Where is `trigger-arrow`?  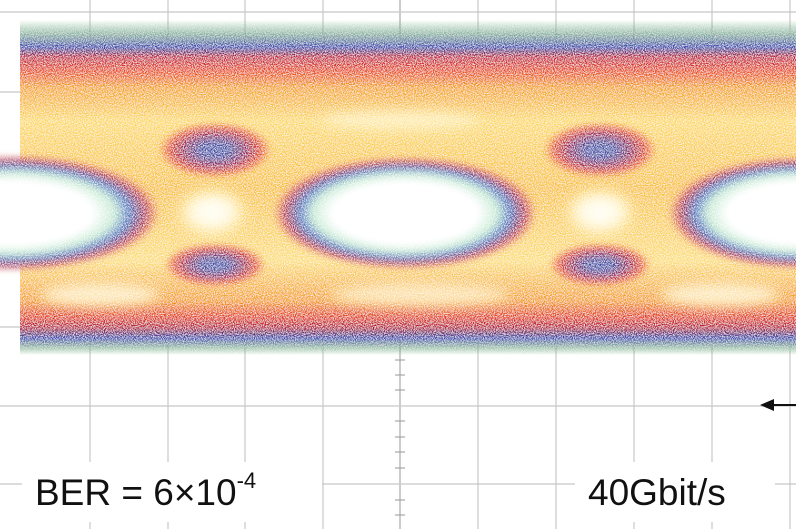 trigger-arrow is located at coordinates (778, 405).